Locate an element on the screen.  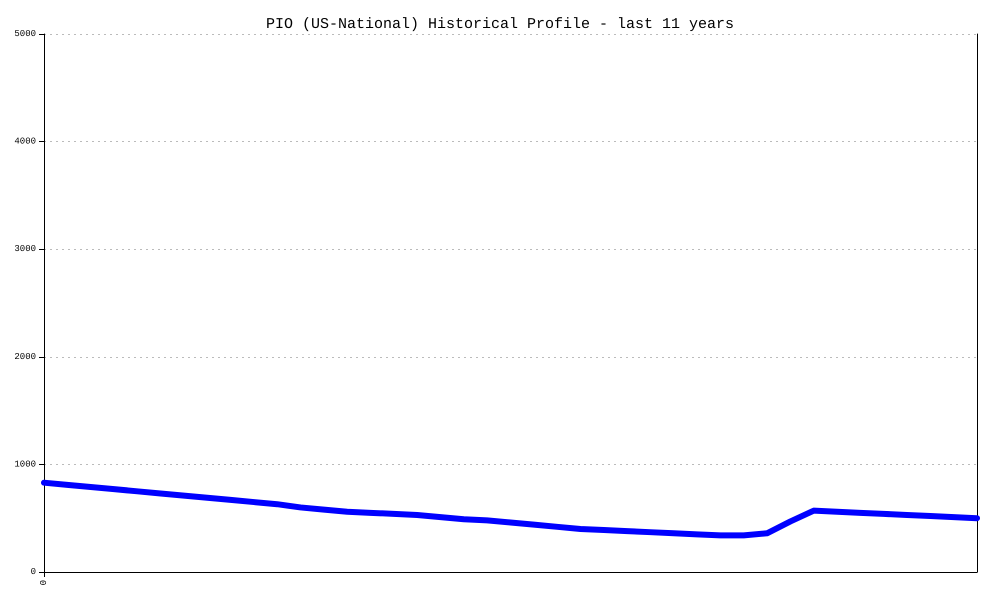
y-tick-label: 2000 is located at coordinates (25, 357).